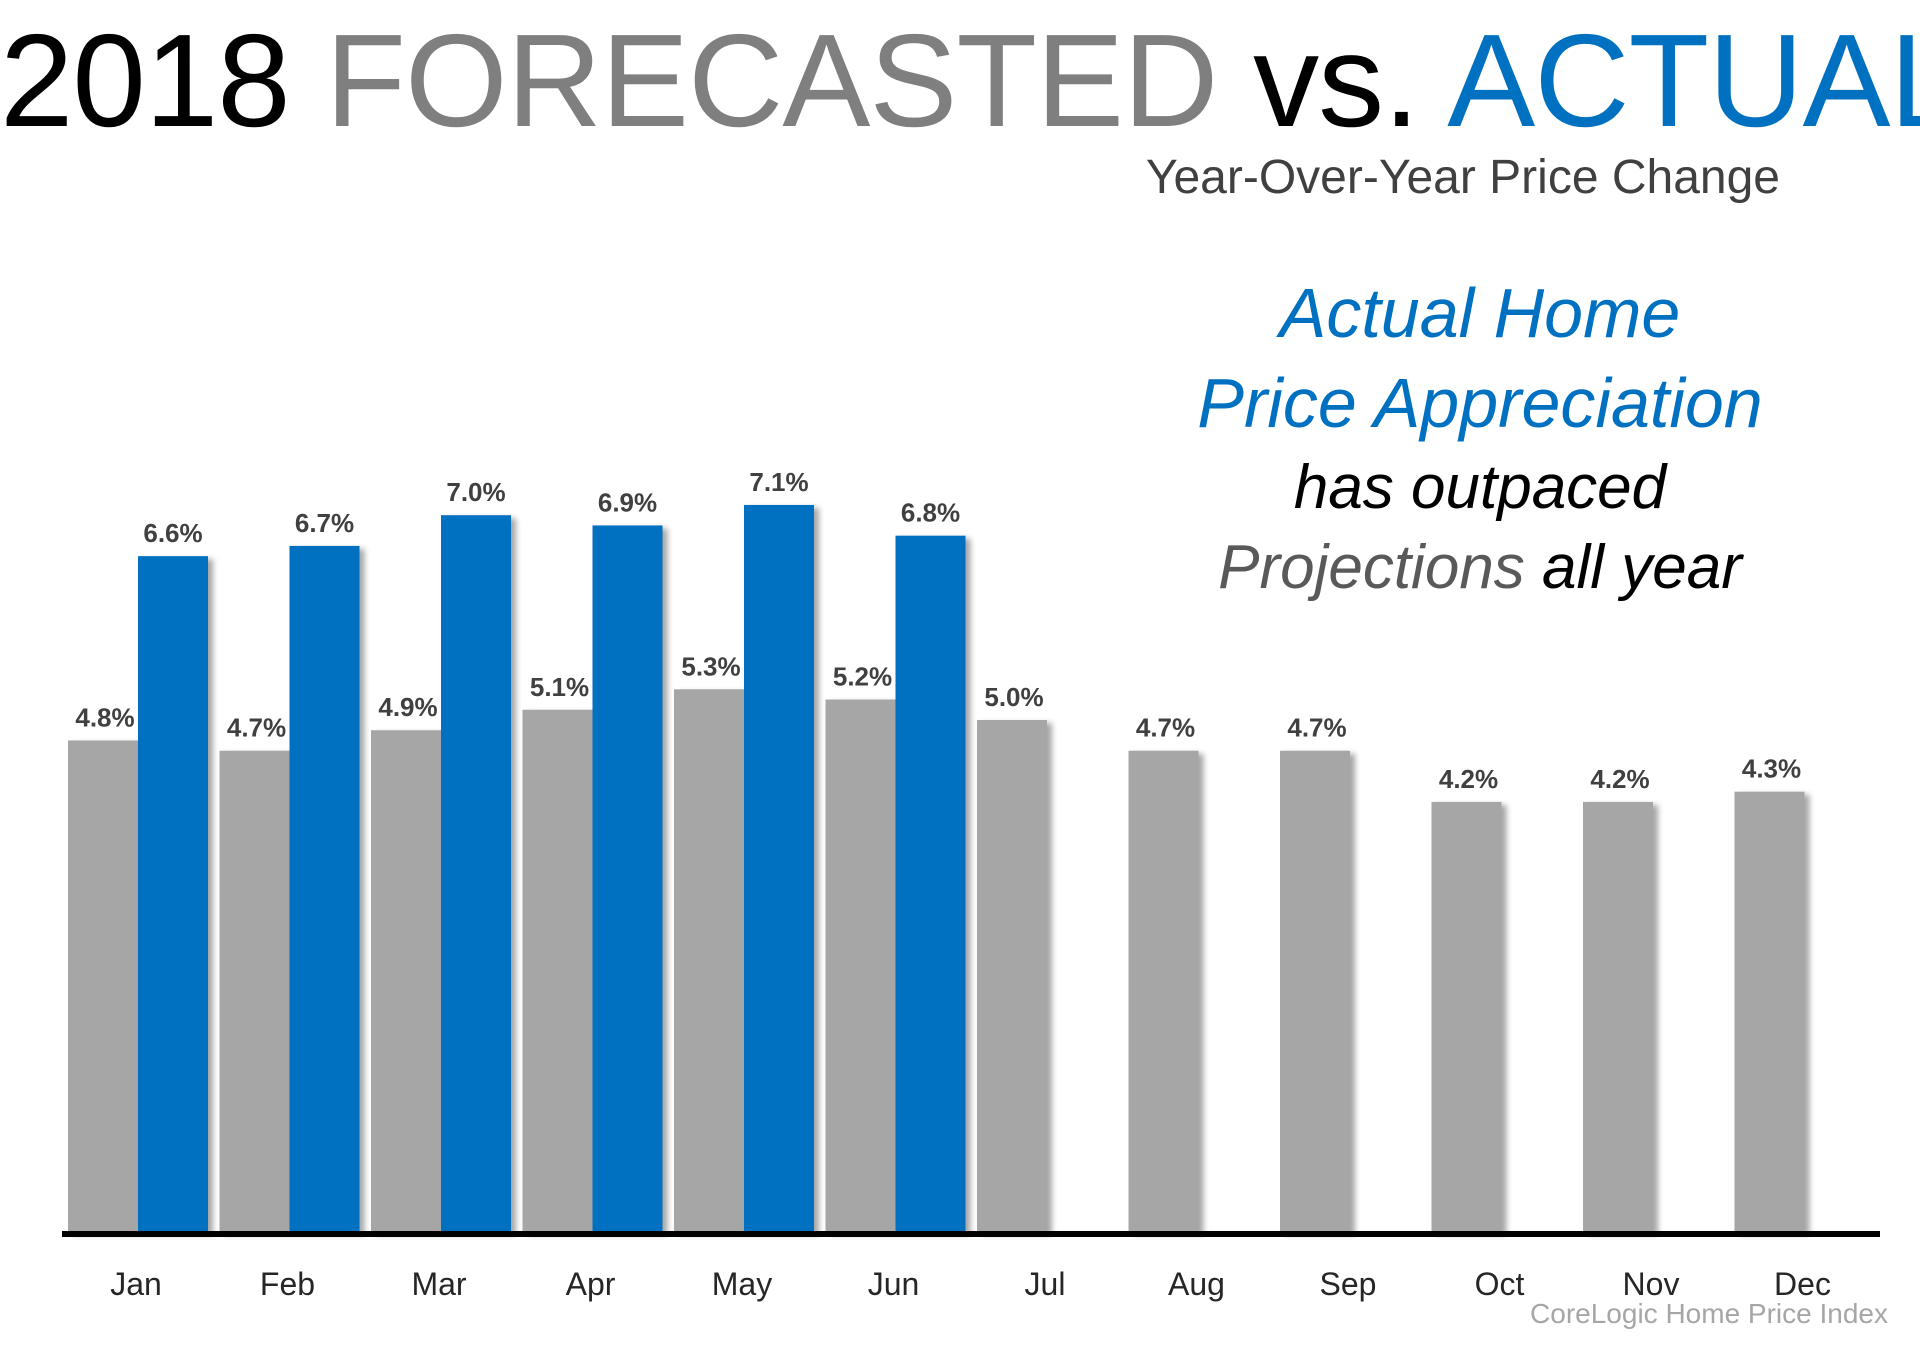 This screenshot has height=1350, width=1920. What do you see at coordinates (254, 991) in the screenshot?
I see `bar-forecasted-feb` at bounding box center [254, 991].